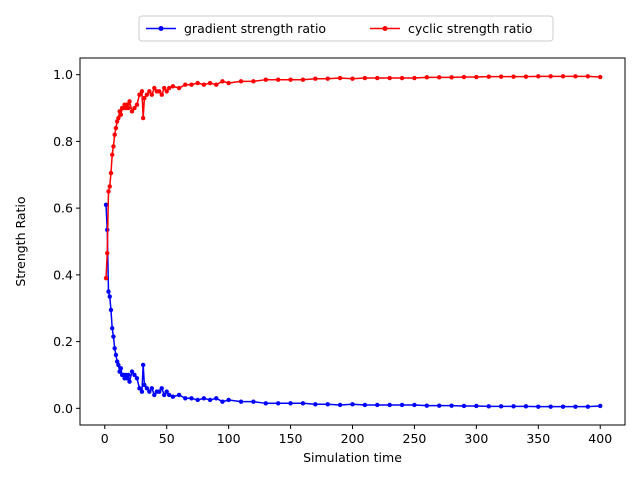 The image size is (640, 480). Describe the element at coordinates (346, 28) in the screenshot. I see `legend-box` at that location.